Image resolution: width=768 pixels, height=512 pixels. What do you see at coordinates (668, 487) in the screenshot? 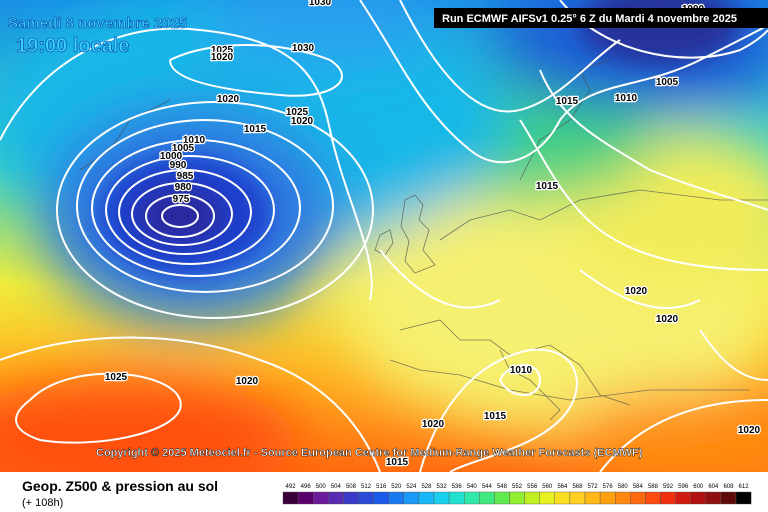
I see `scale-label: 592` at bounding box center [668, 487].